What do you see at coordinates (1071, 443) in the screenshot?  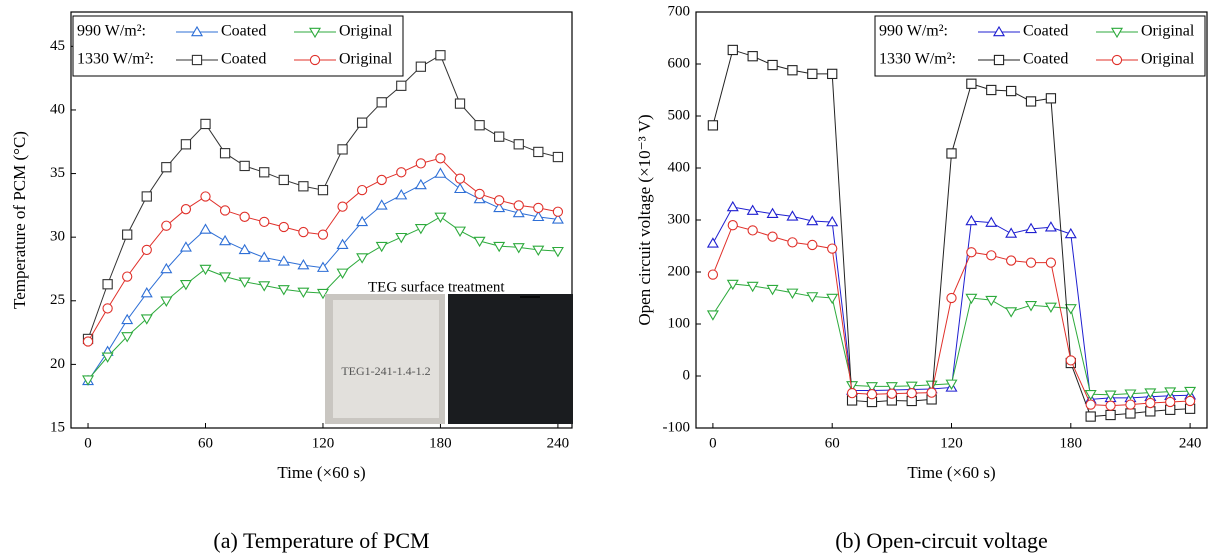 I see `x-tick-label: 180` at bounding box center [1071, 443].